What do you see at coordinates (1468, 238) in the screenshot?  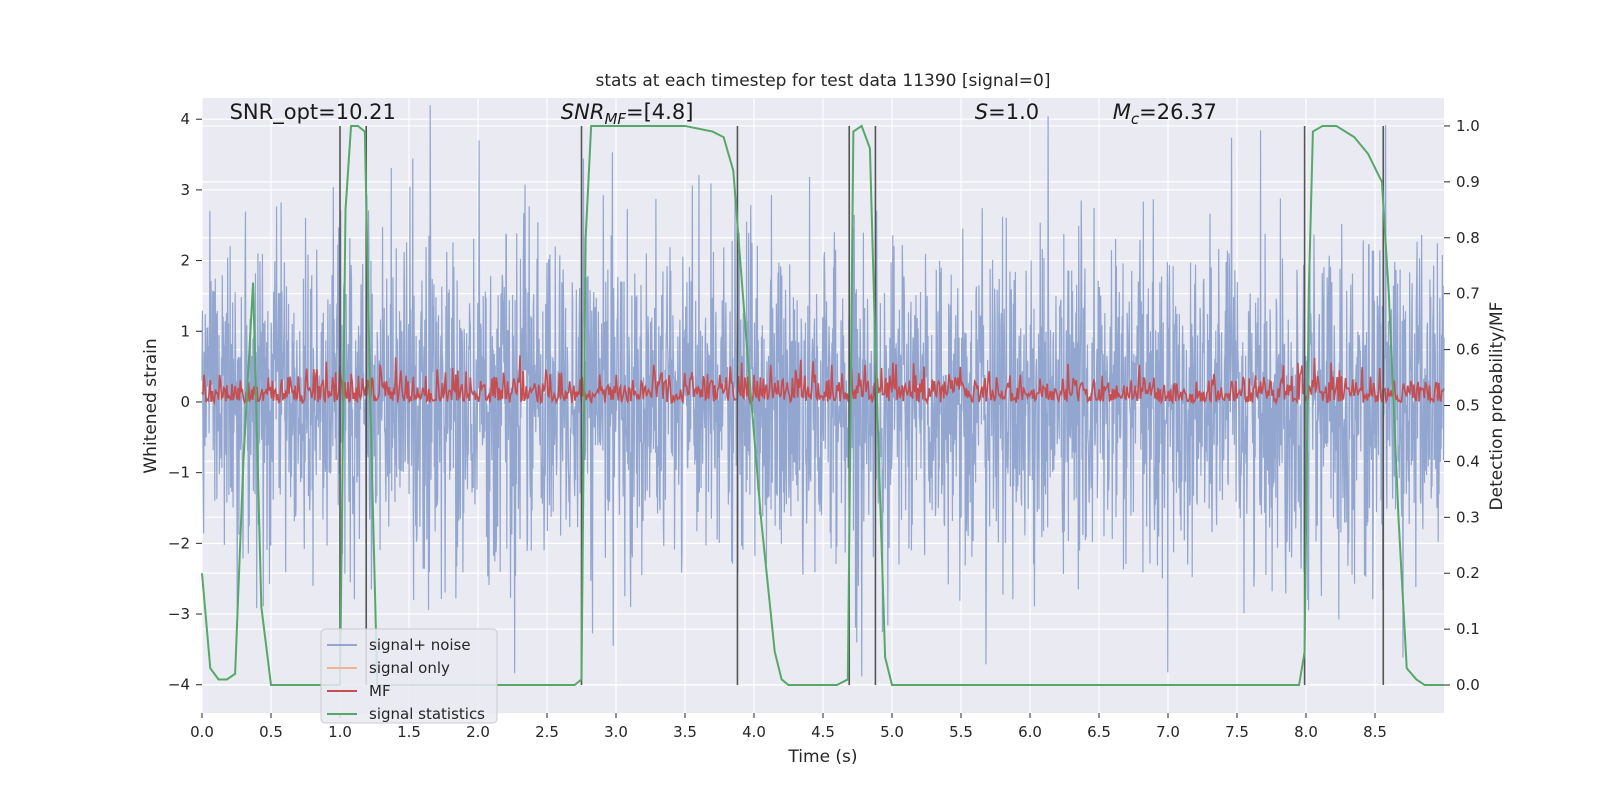 I see `yr-tick-label-8: 0.8` at bounding box center [1468, 238].